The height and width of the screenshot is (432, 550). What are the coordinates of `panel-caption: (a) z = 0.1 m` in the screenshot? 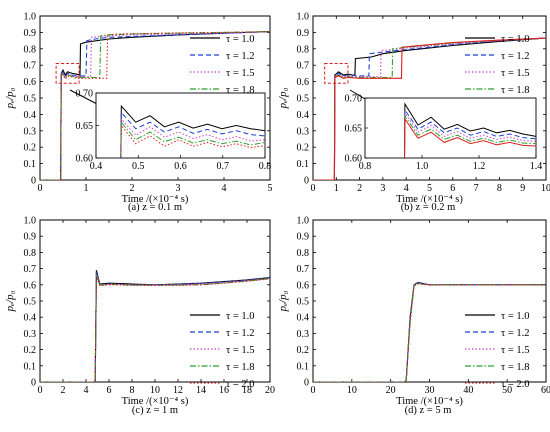 It's located at (155, 207).